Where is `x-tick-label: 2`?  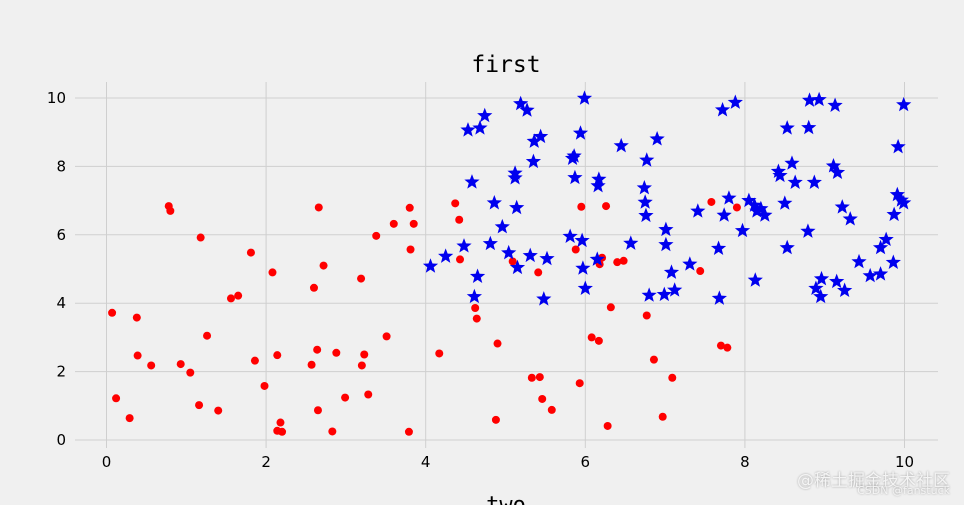
x-tick-label: 2 is located at coordinates (266, 462).